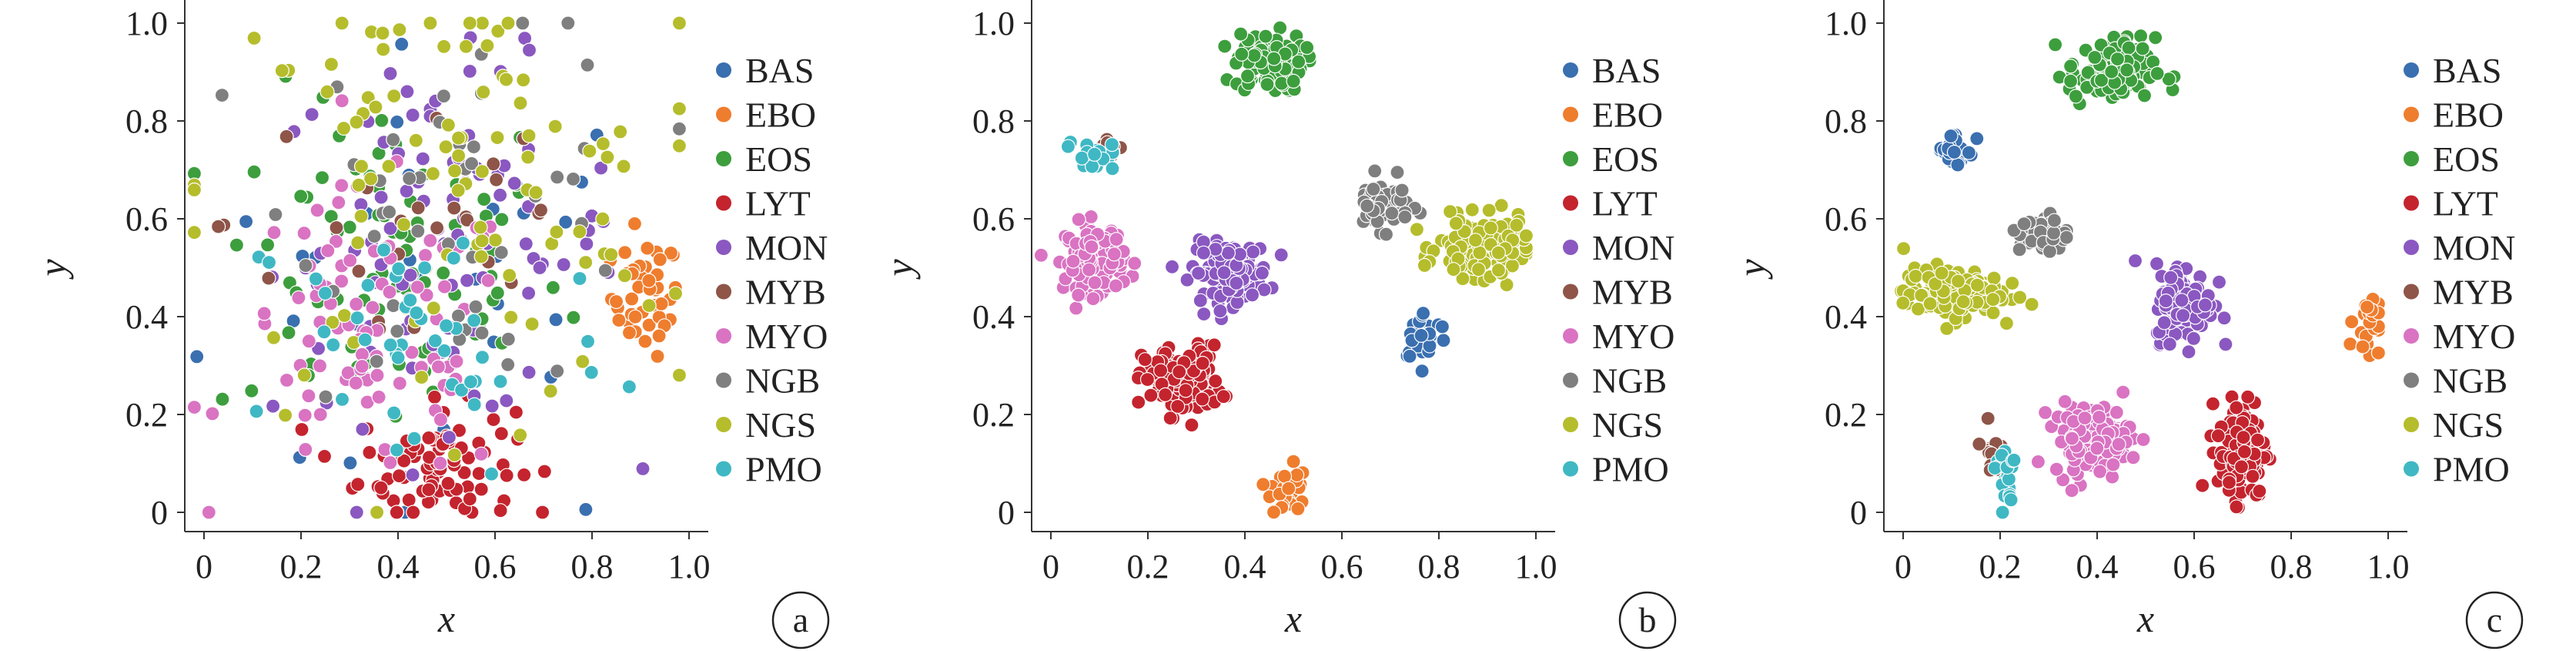  I want to click on y-tick-label: 0.6, so click(1846, 219).